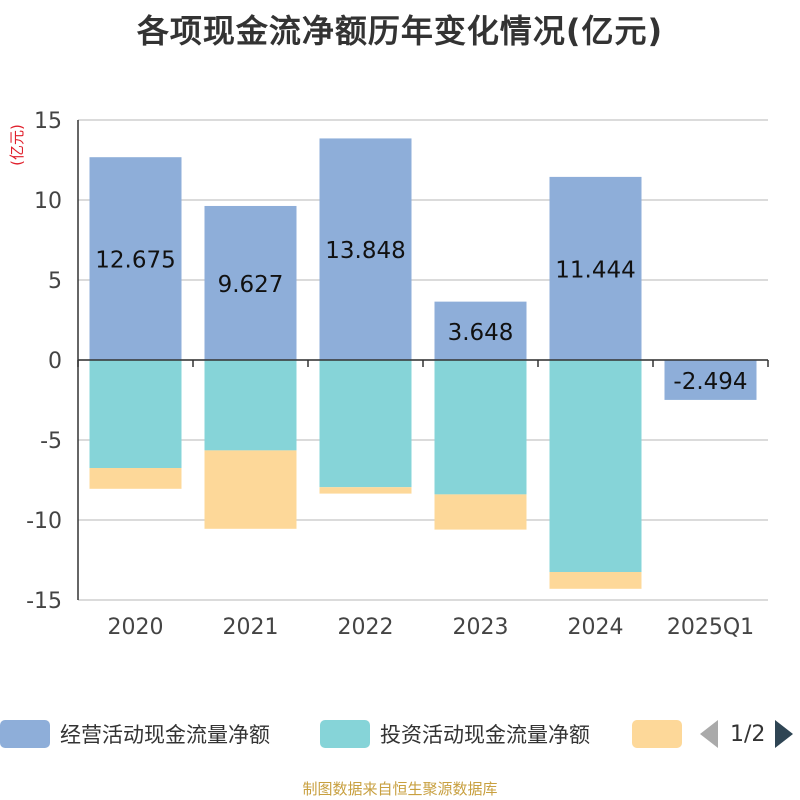 Image resolution: width=800 pixels, height=800 pixels. What do you see at coordinates (400, 789) in the screenshot?
I see `data-source-note: 制图数据来自恒生聚源数据库` at bounding box center [400, 789].